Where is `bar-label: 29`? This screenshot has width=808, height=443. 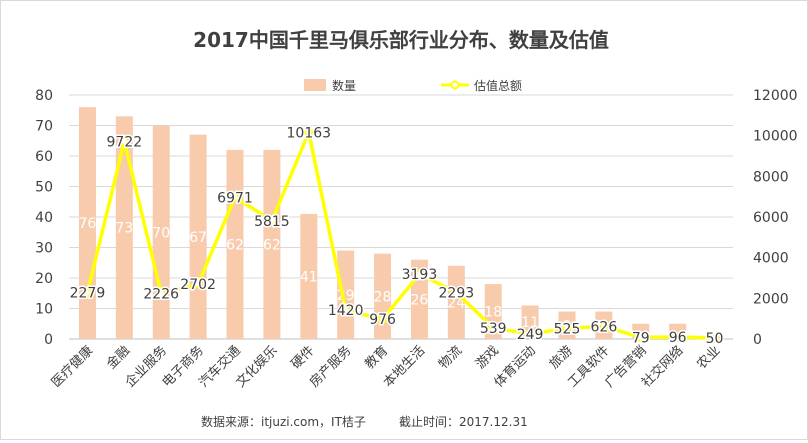
bar-label: 29 is located at coordinates (346, 296).